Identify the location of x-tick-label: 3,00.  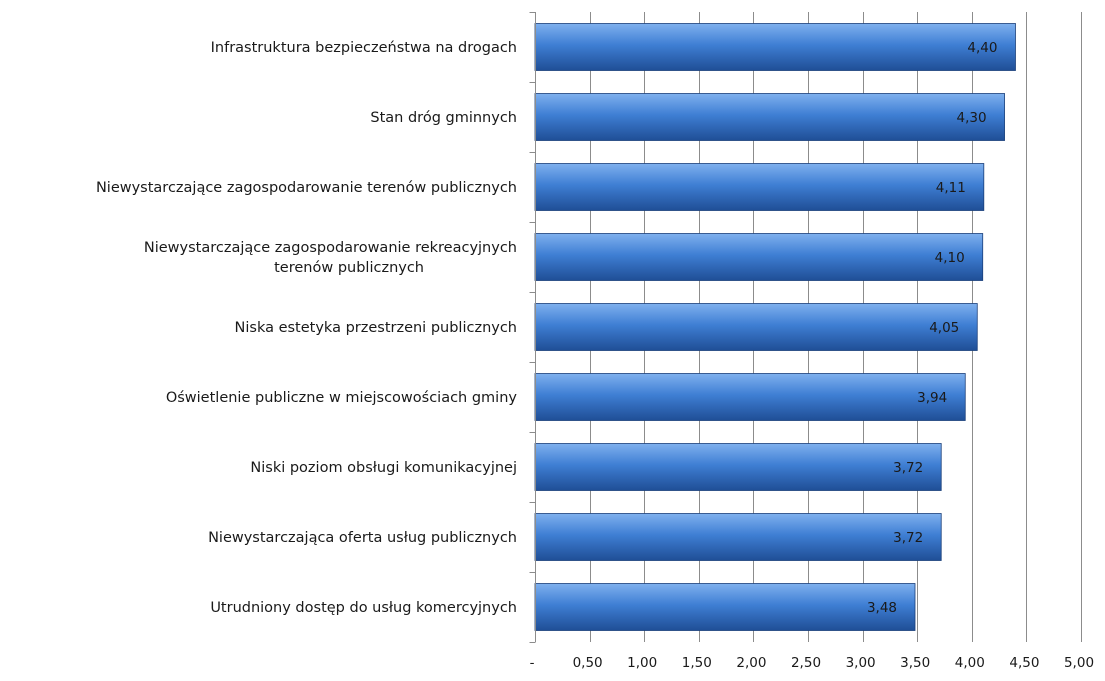
(861, 663).